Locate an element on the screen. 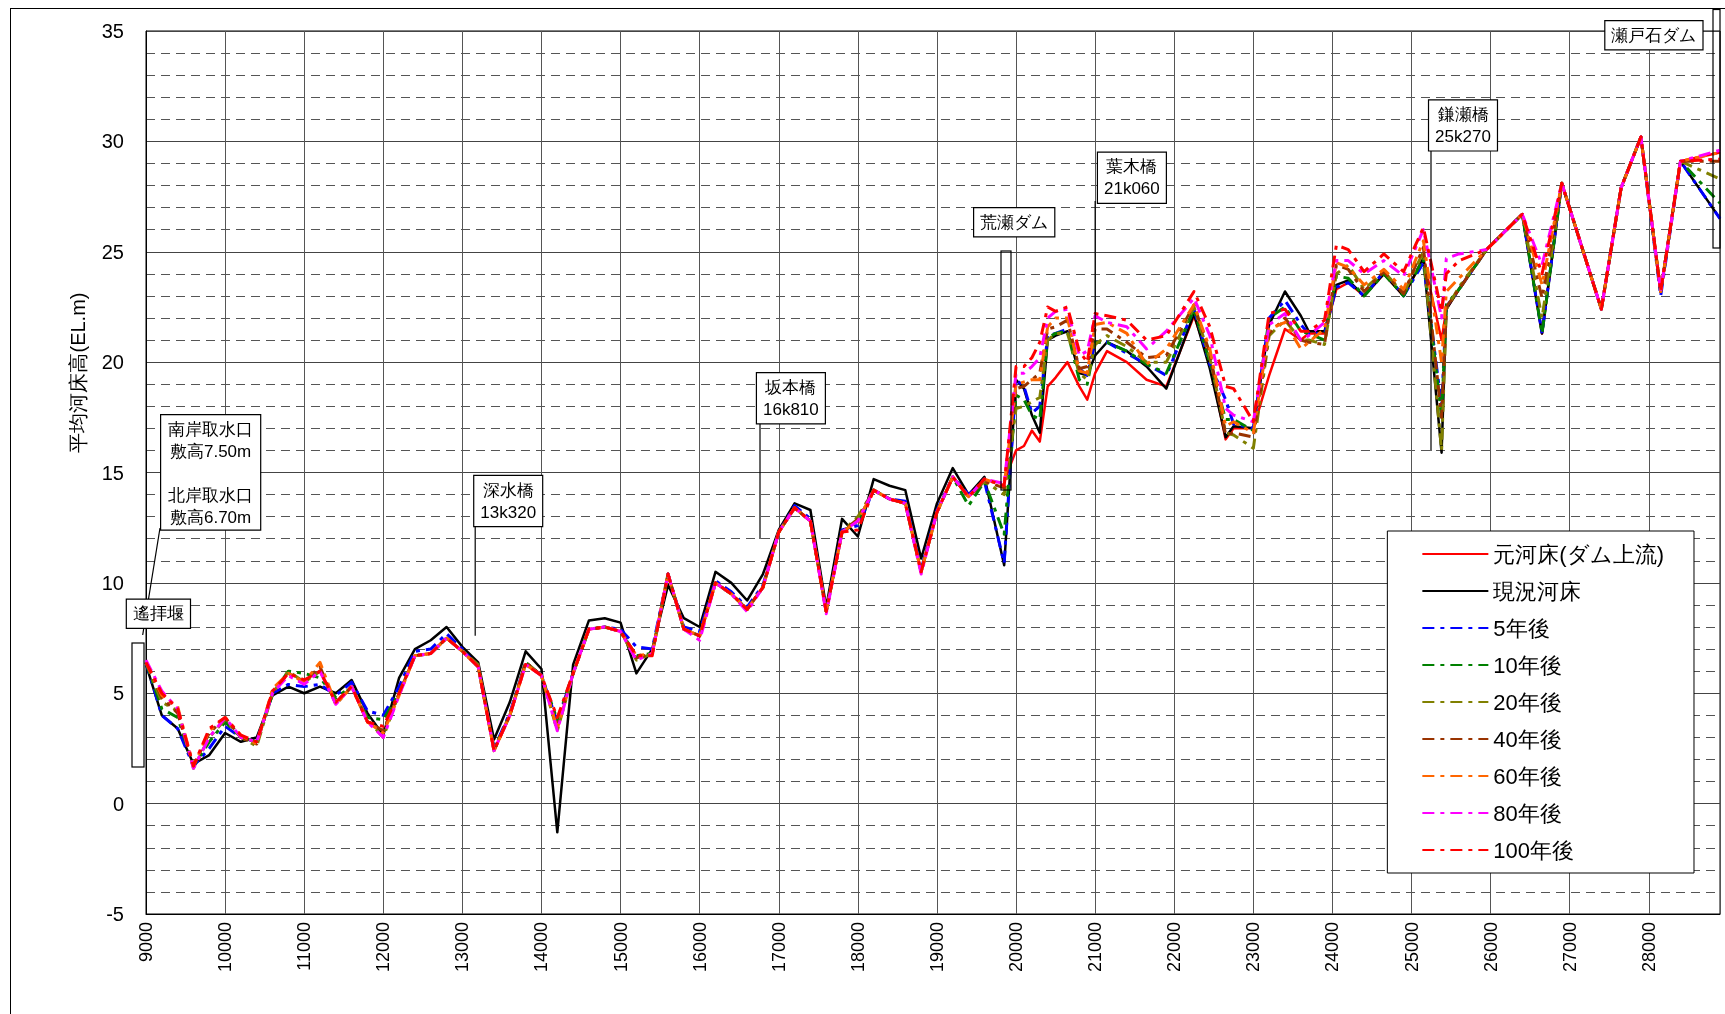 The height and width of the screenshot is (1014, 1725). x-tick-label: 22000 is located at coordinates (1174, 947).